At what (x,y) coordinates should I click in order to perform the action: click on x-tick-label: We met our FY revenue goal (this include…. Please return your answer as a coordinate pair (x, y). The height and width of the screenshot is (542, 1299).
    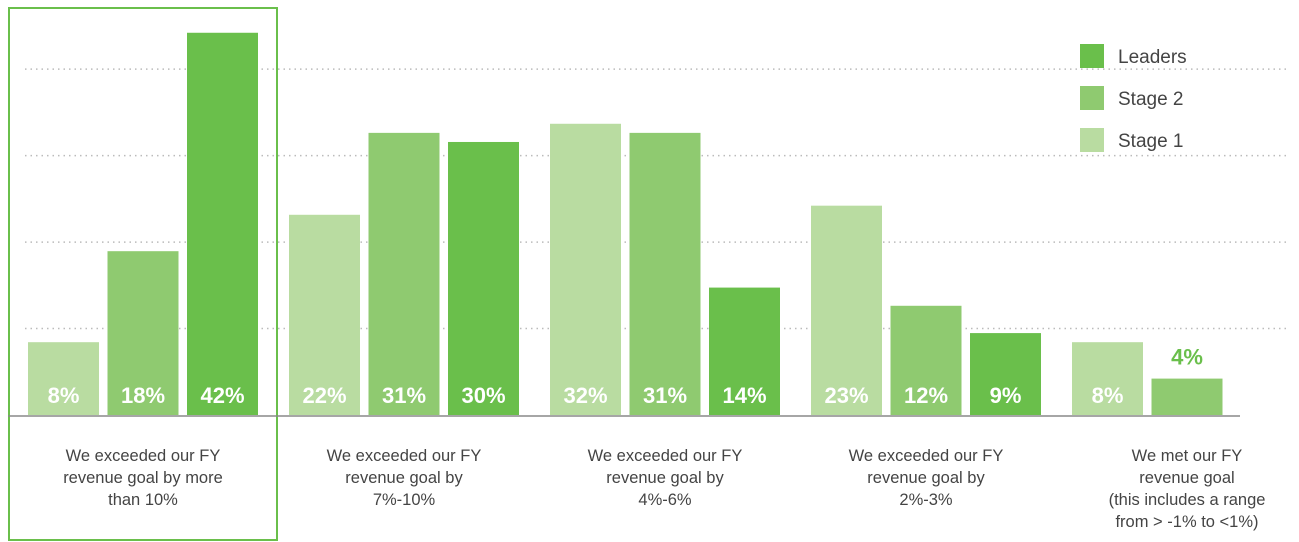
    Looking at the image, I should click on (1187, 489).